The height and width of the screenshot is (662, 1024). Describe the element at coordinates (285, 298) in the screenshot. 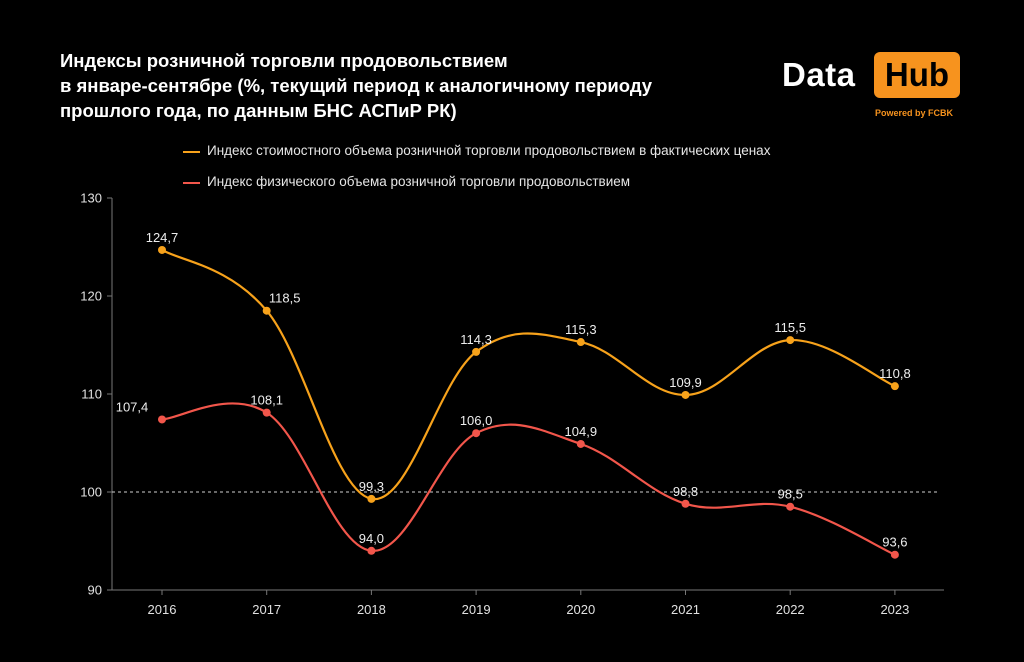

I see `data-label: 118,5` at that location.